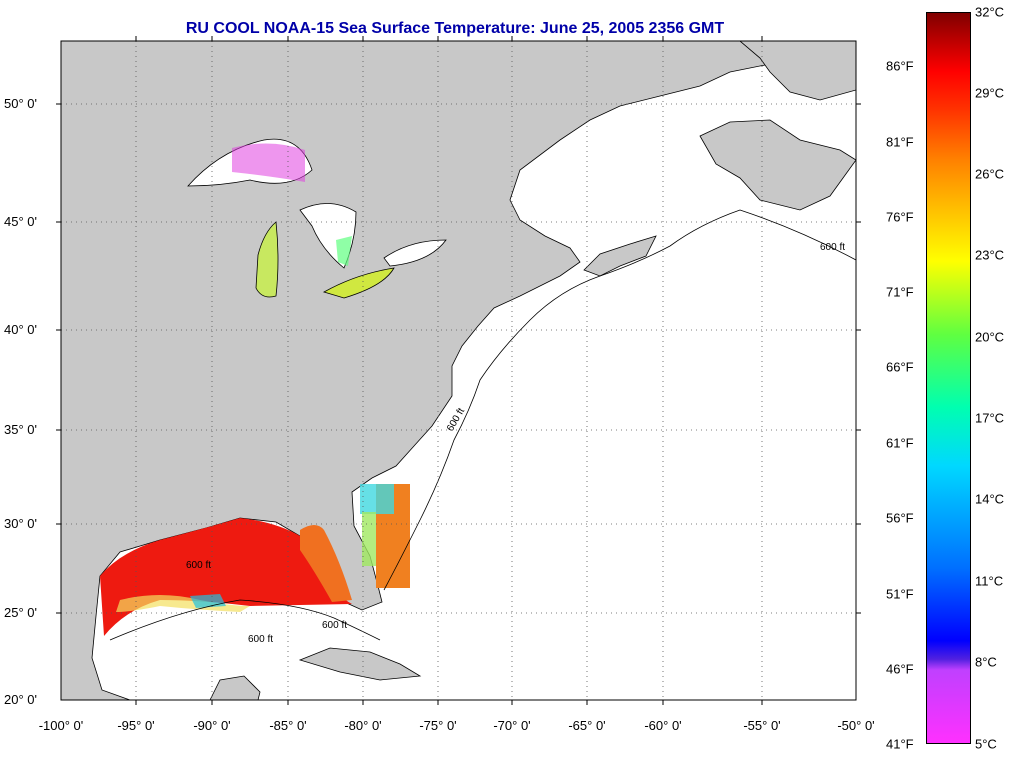 This screenshot has height=761, width=1016. I want to click on atlantic-sst-band, so click(369, 539).